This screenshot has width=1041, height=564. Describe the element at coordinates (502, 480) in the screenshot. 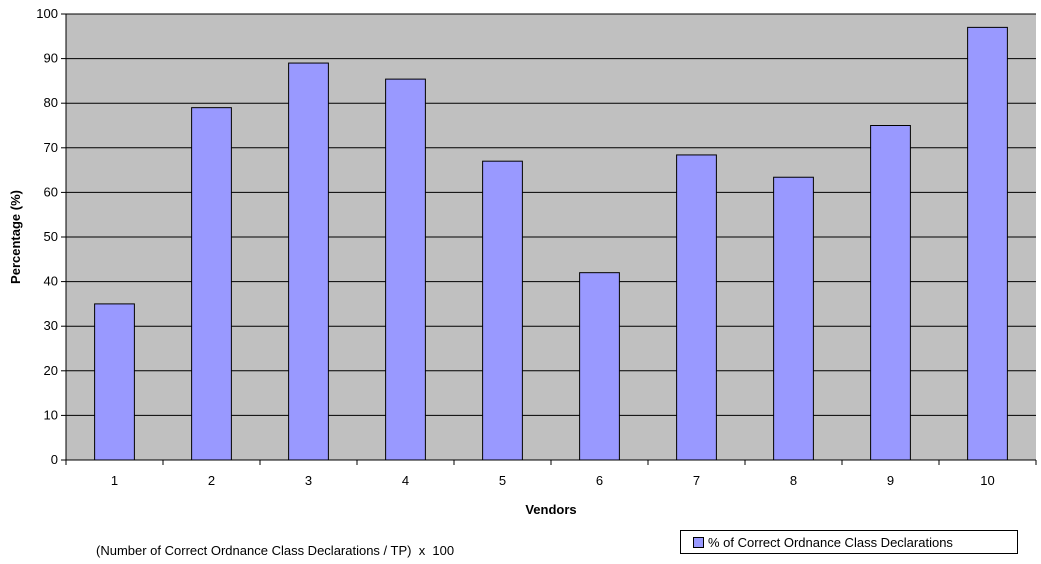

I see `x-tick-label: 5` at that location.